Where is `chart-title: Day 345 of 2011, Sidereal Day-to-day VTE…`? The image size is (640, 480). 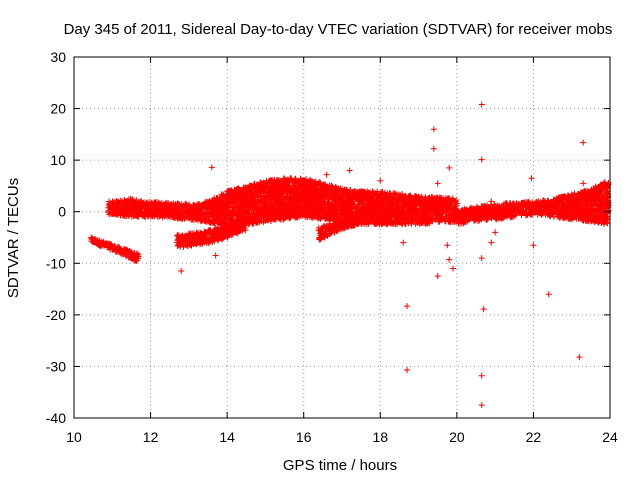
chart-title: Day 345 of 2011, Sidereal Day-to-day VTE… is located at coordinates (338, 29).